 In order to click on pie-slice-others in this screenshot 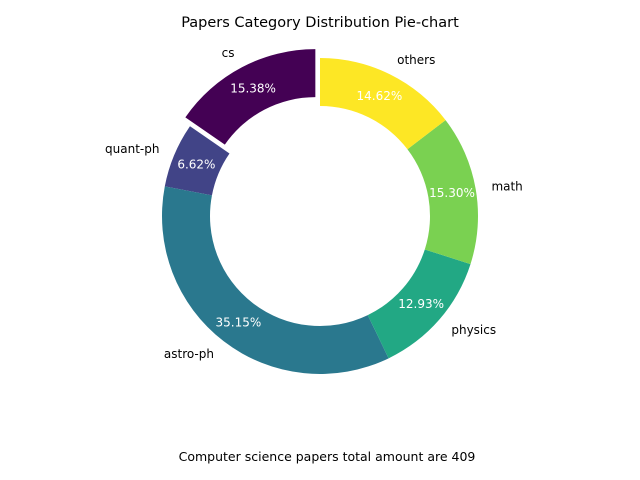, I will do `click(383, 104)`.